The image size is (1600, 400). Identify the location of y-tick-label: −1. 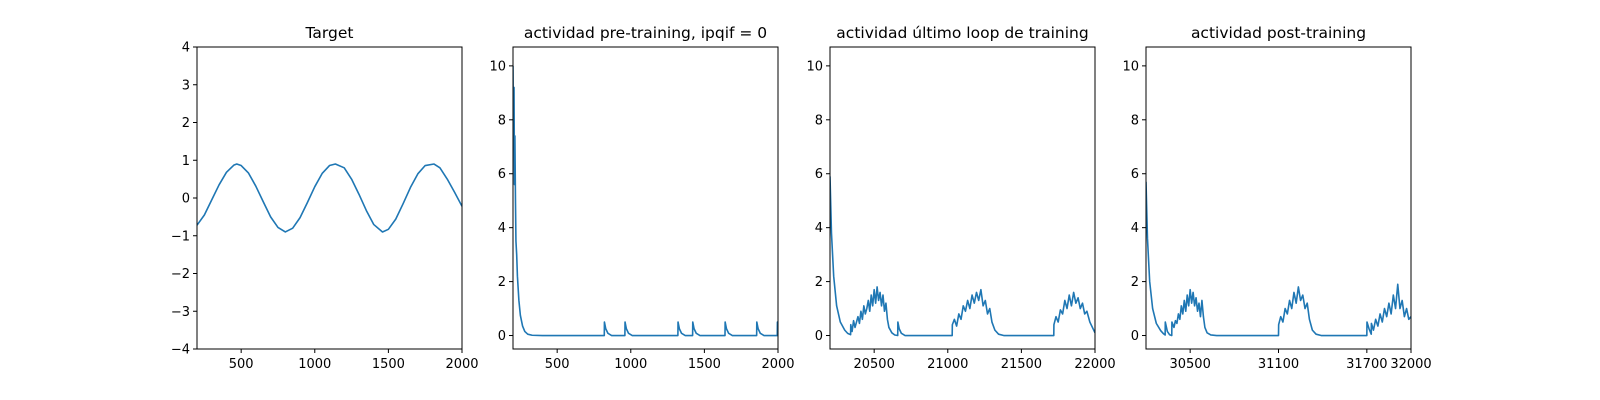
(180, 236).